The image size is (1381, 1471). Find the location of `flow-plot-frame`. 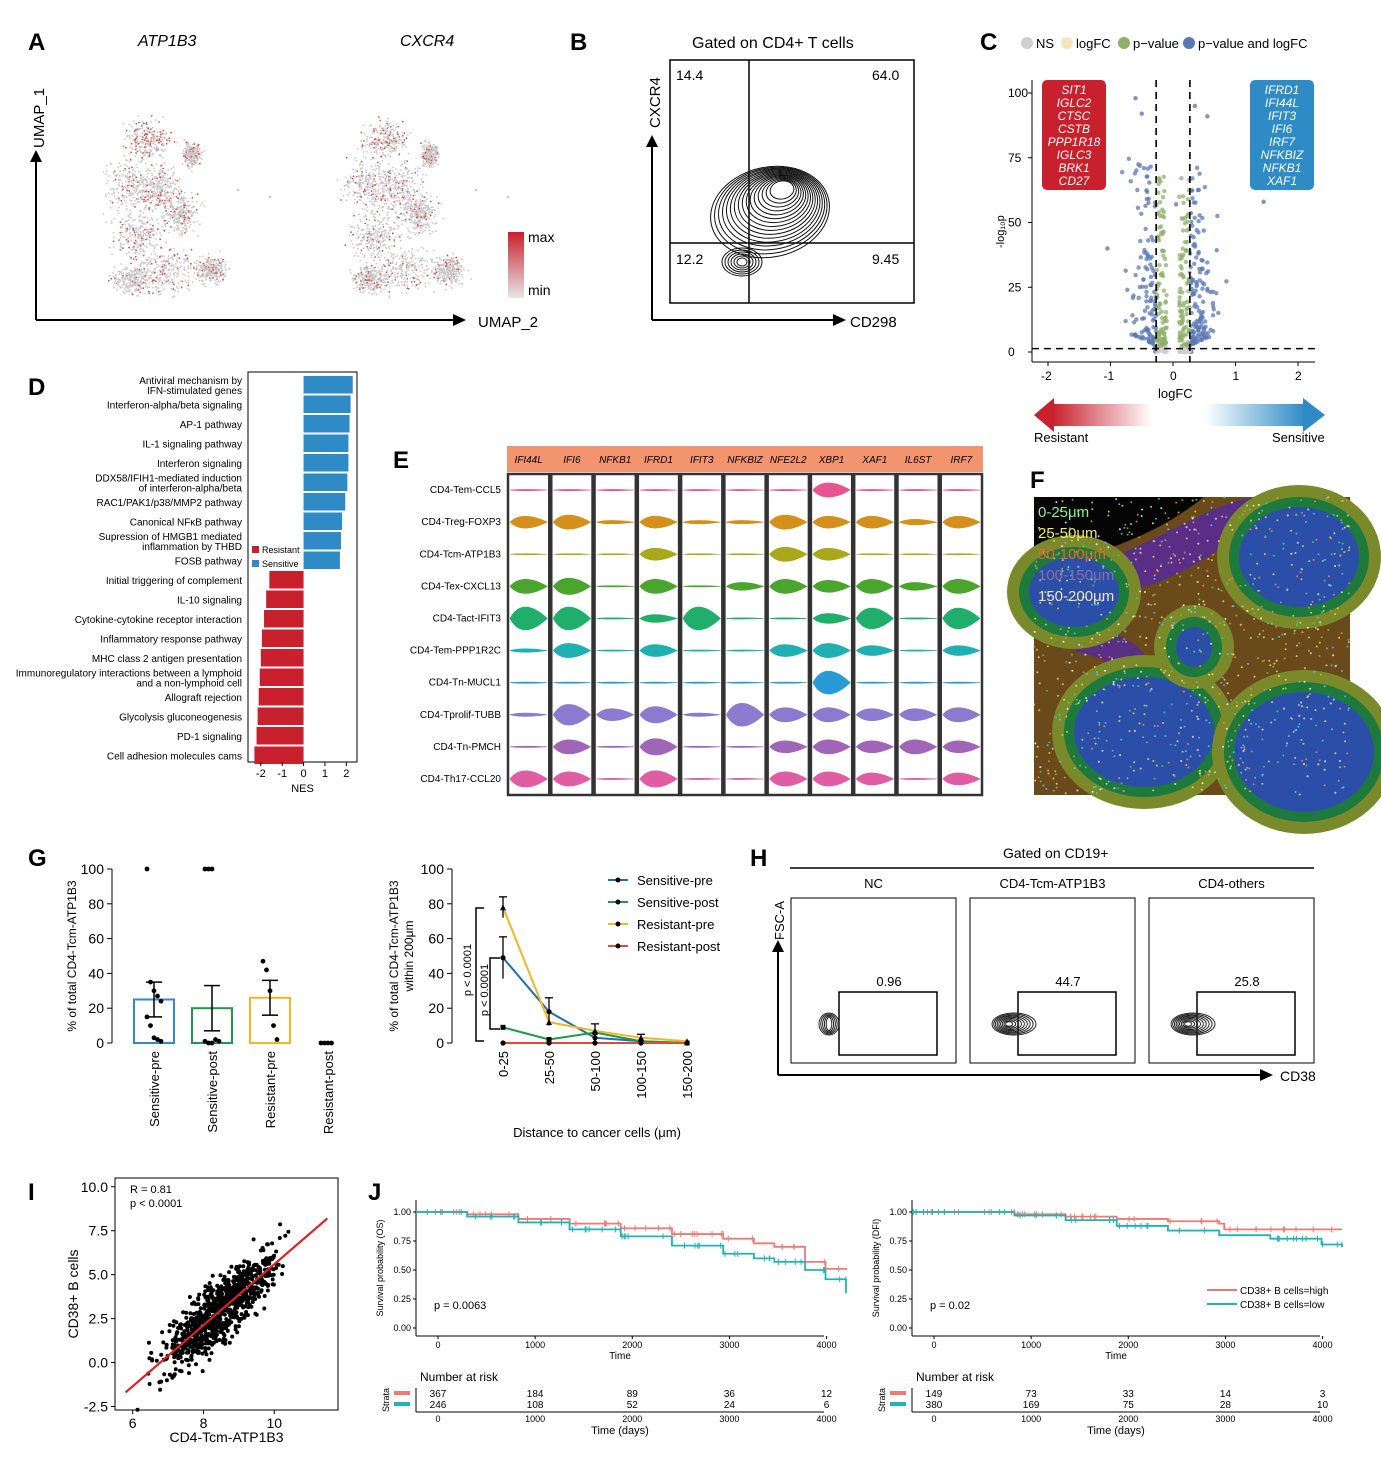

flow-plot-frame is located at coordinates (792, 181).